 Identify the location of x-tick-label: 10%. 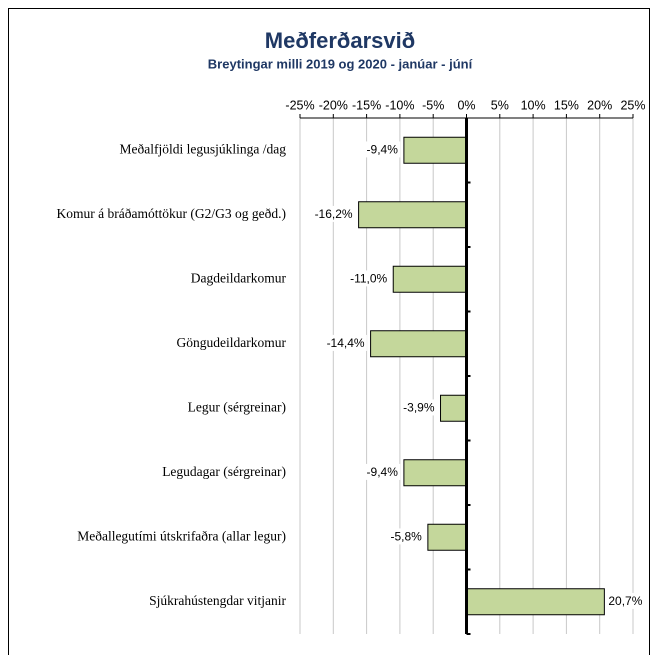
(533, 105).